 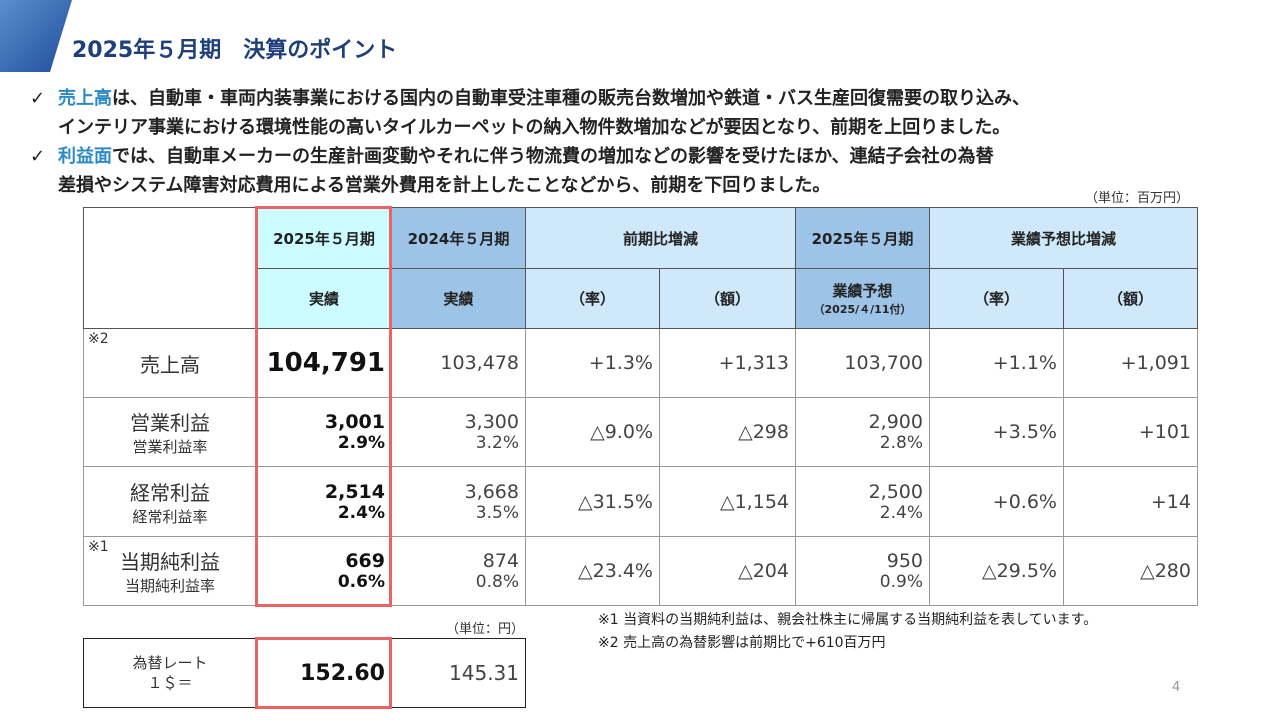 What do you see at coordinates (491, 422) in the screenshot?
I see `value: 3,300` at bounding box center [491, 422].